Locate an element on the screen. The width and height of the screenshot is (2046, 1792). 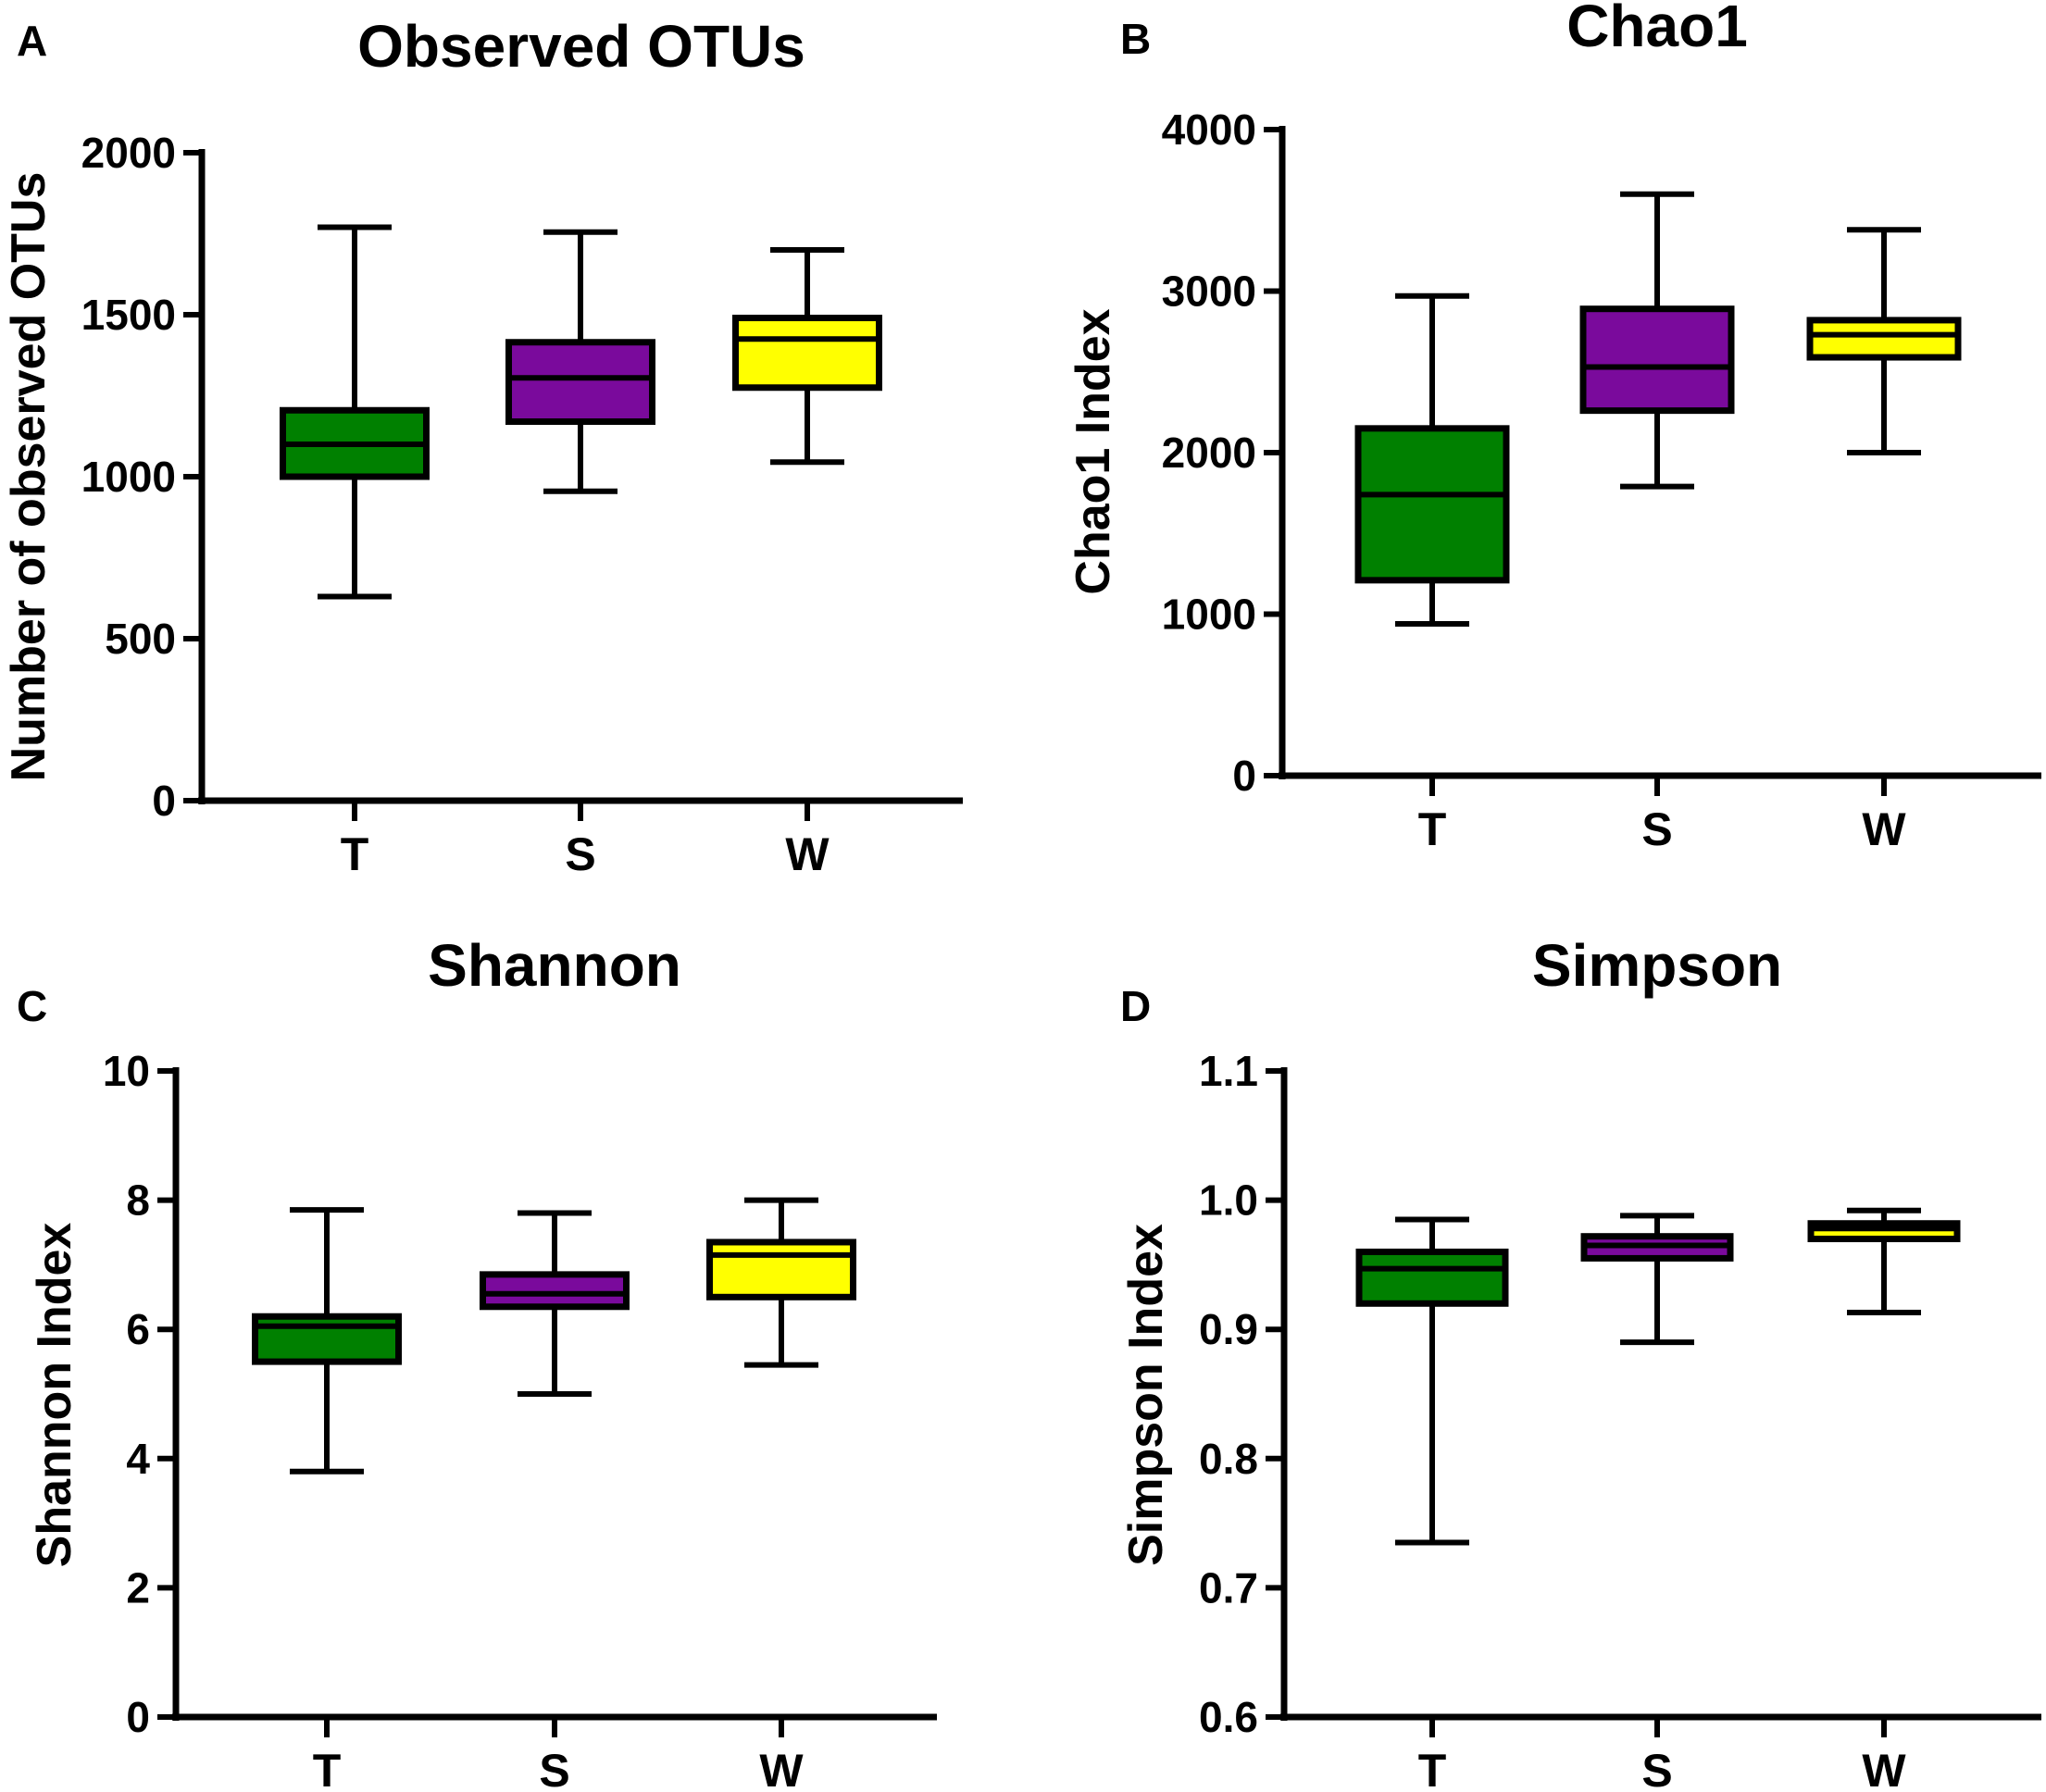
box-a-t is located at coordinates (355, 412).